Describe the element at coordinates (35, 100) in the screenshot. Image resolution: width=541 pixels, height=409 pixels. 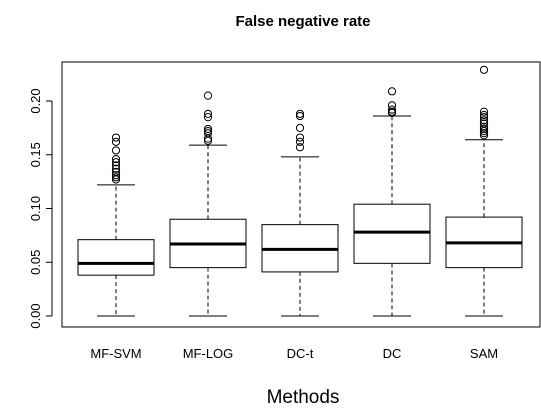
I see `y-tick-label: 0.20` at that location.